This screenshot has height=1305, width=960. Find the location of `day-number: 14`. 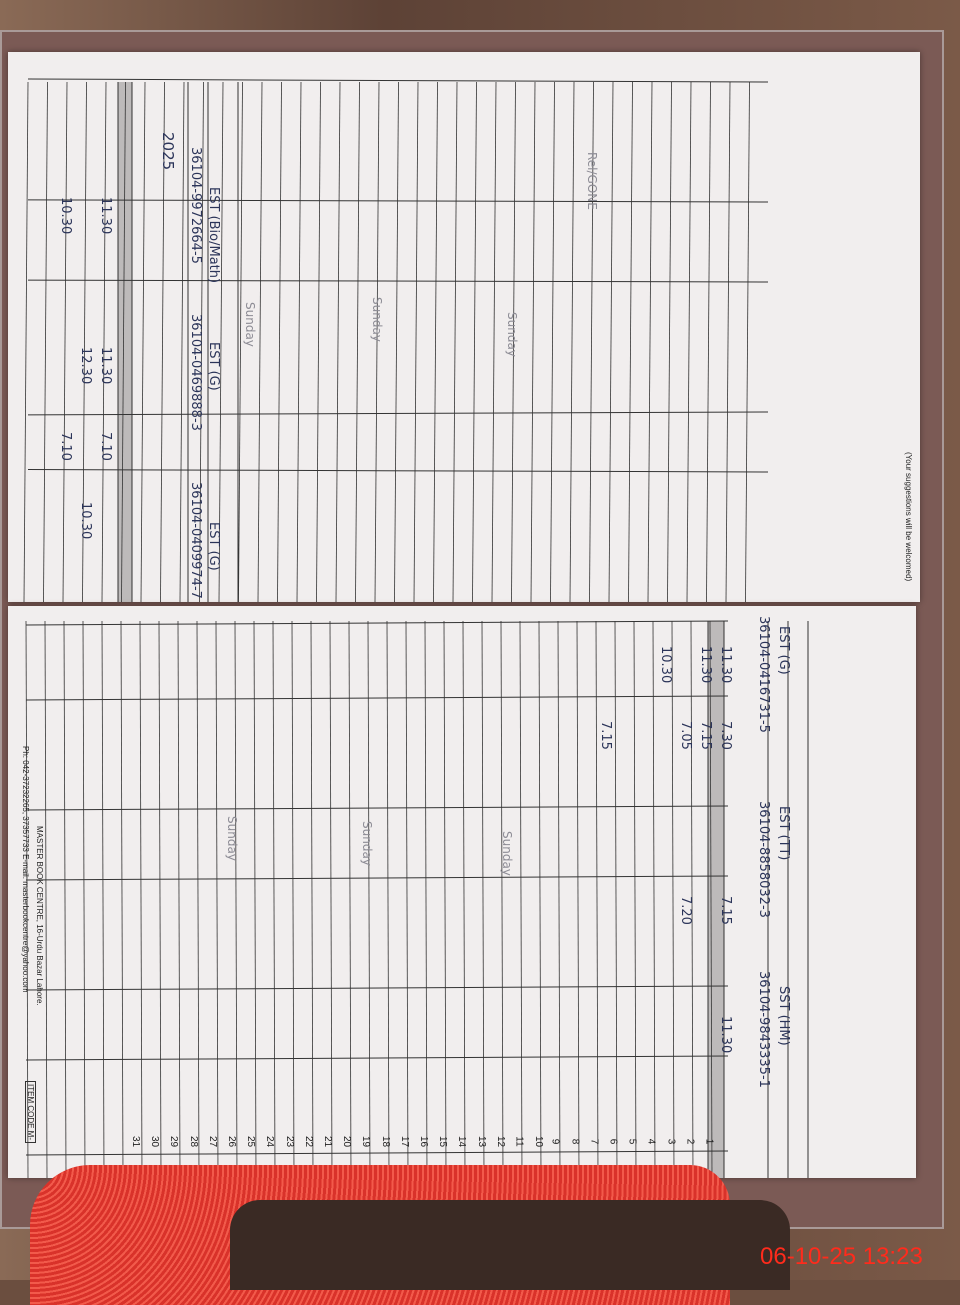

day-number: 14 is located at coordinates (462, 1141).